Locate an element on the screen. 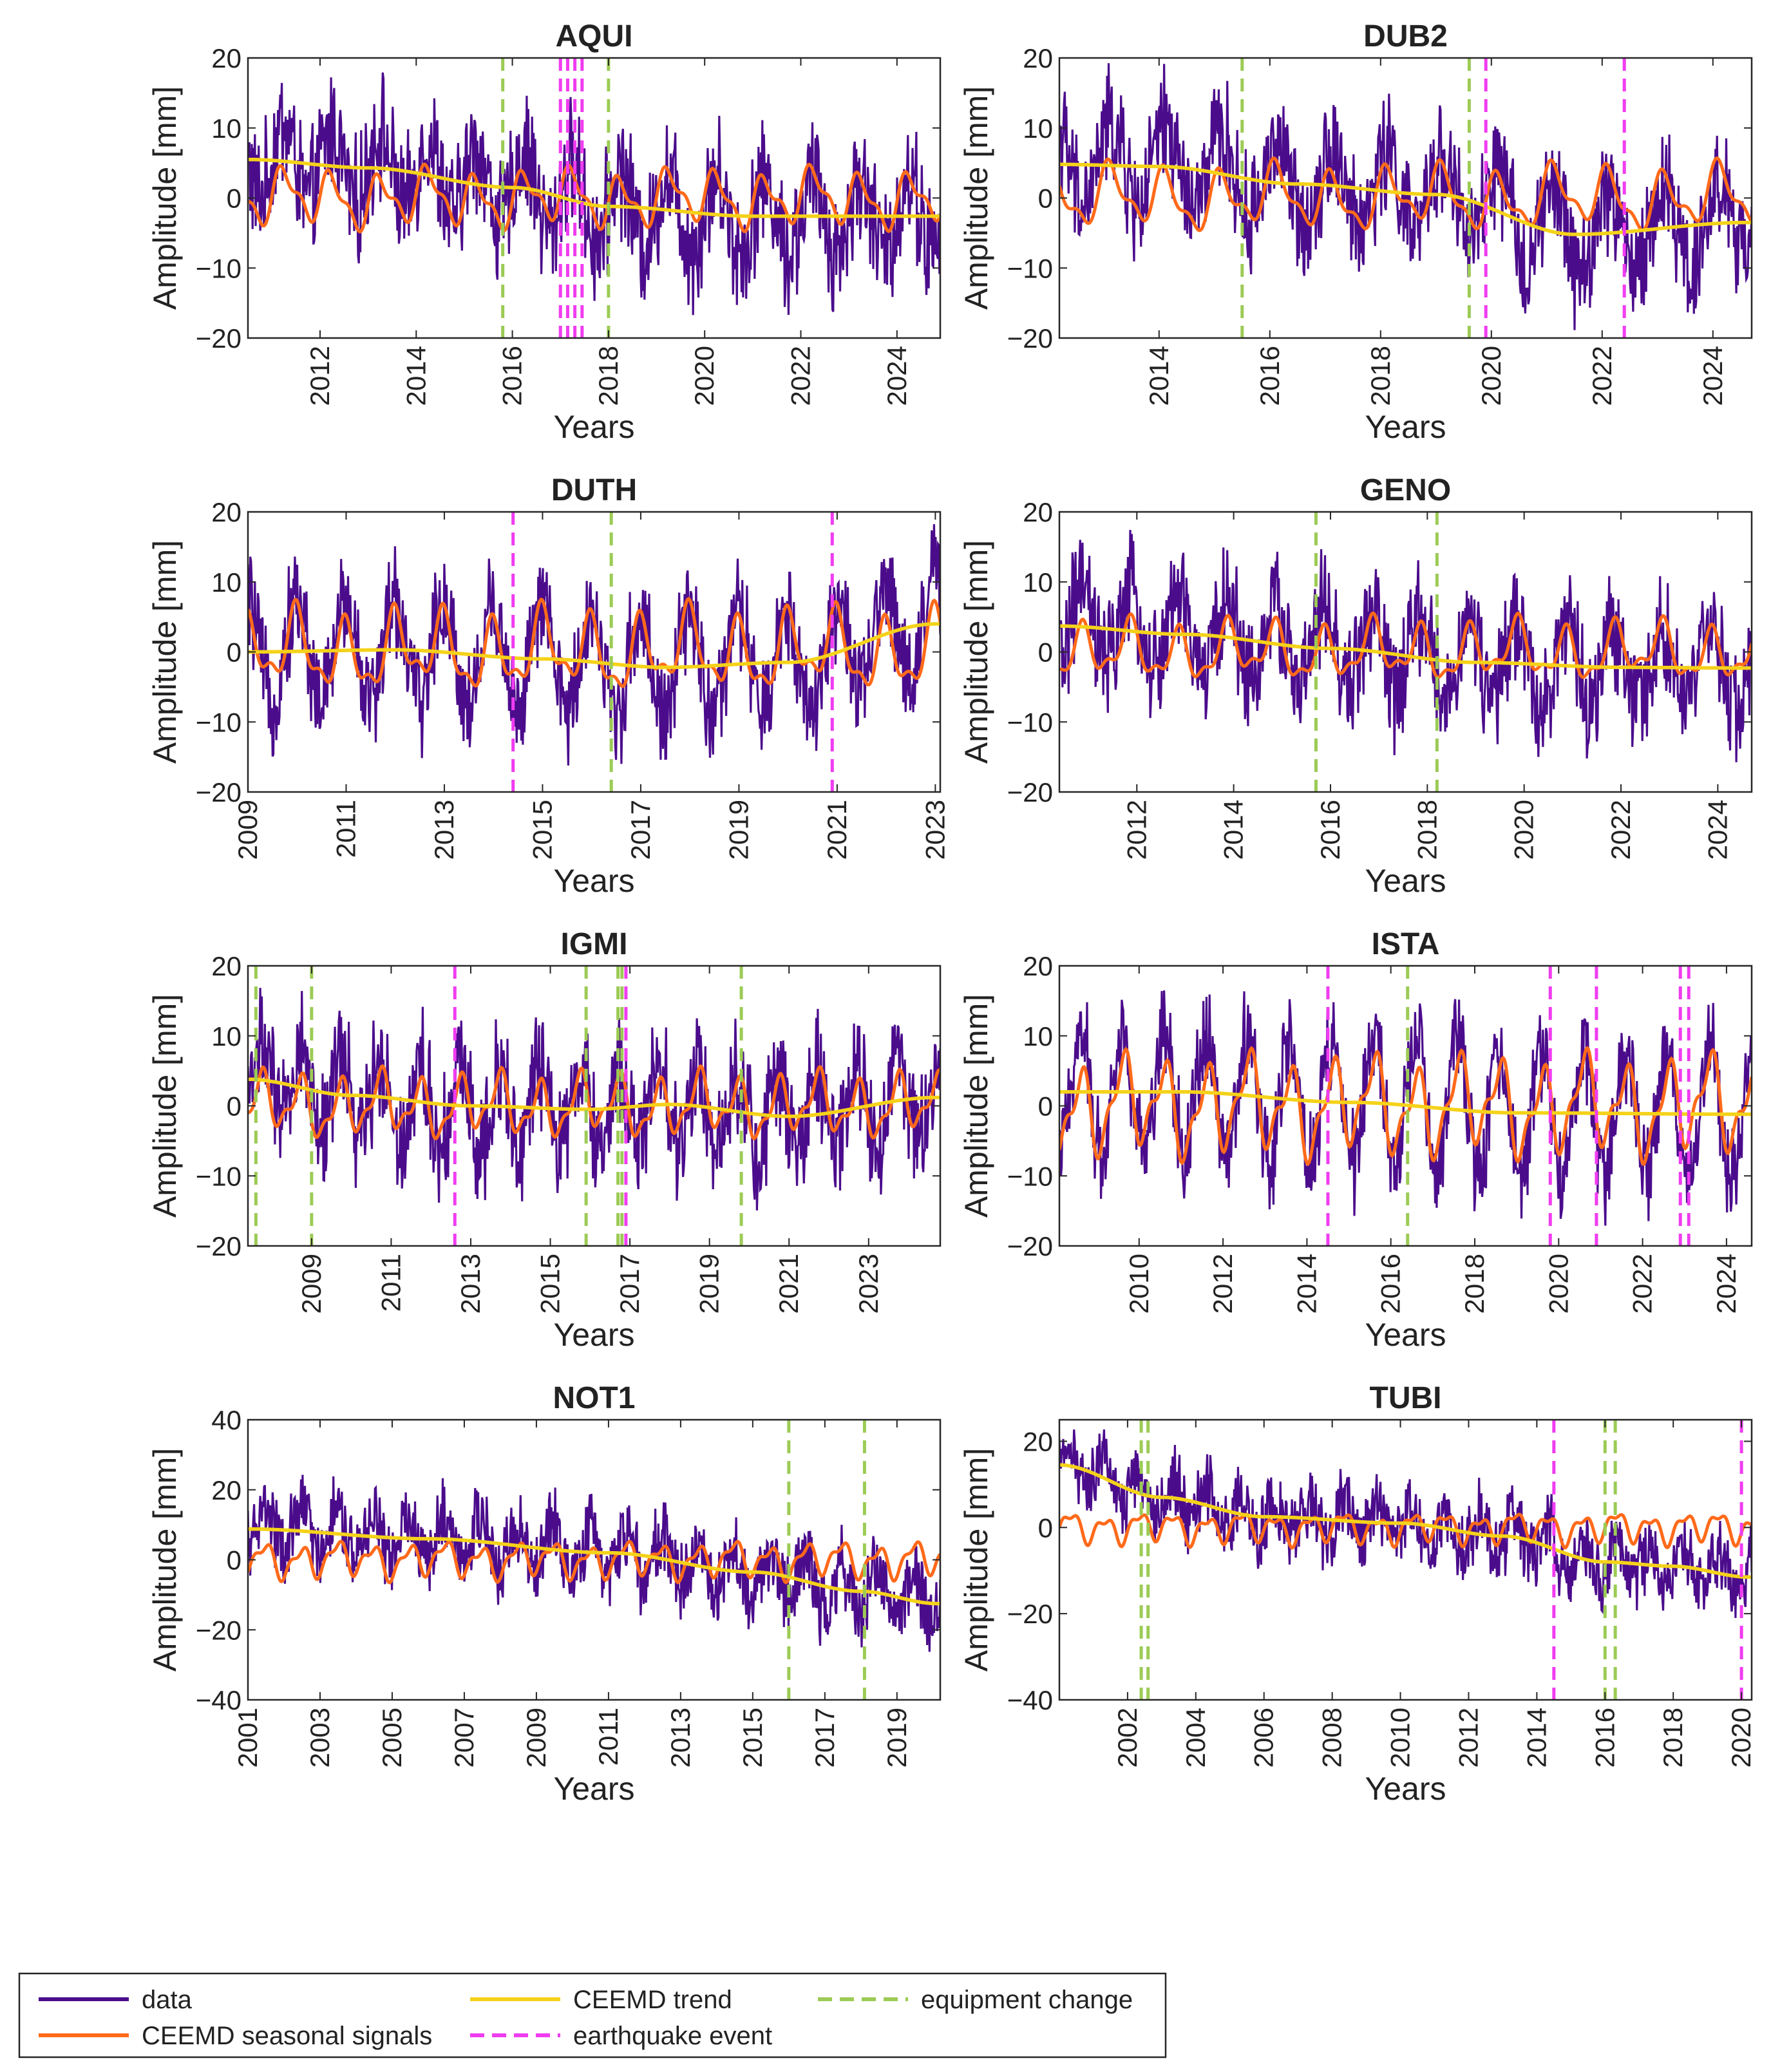 The width and height of the screenshot is (1771, 2072). legend-label-equipment: equipment change is located at coordinates (1027, 2000).